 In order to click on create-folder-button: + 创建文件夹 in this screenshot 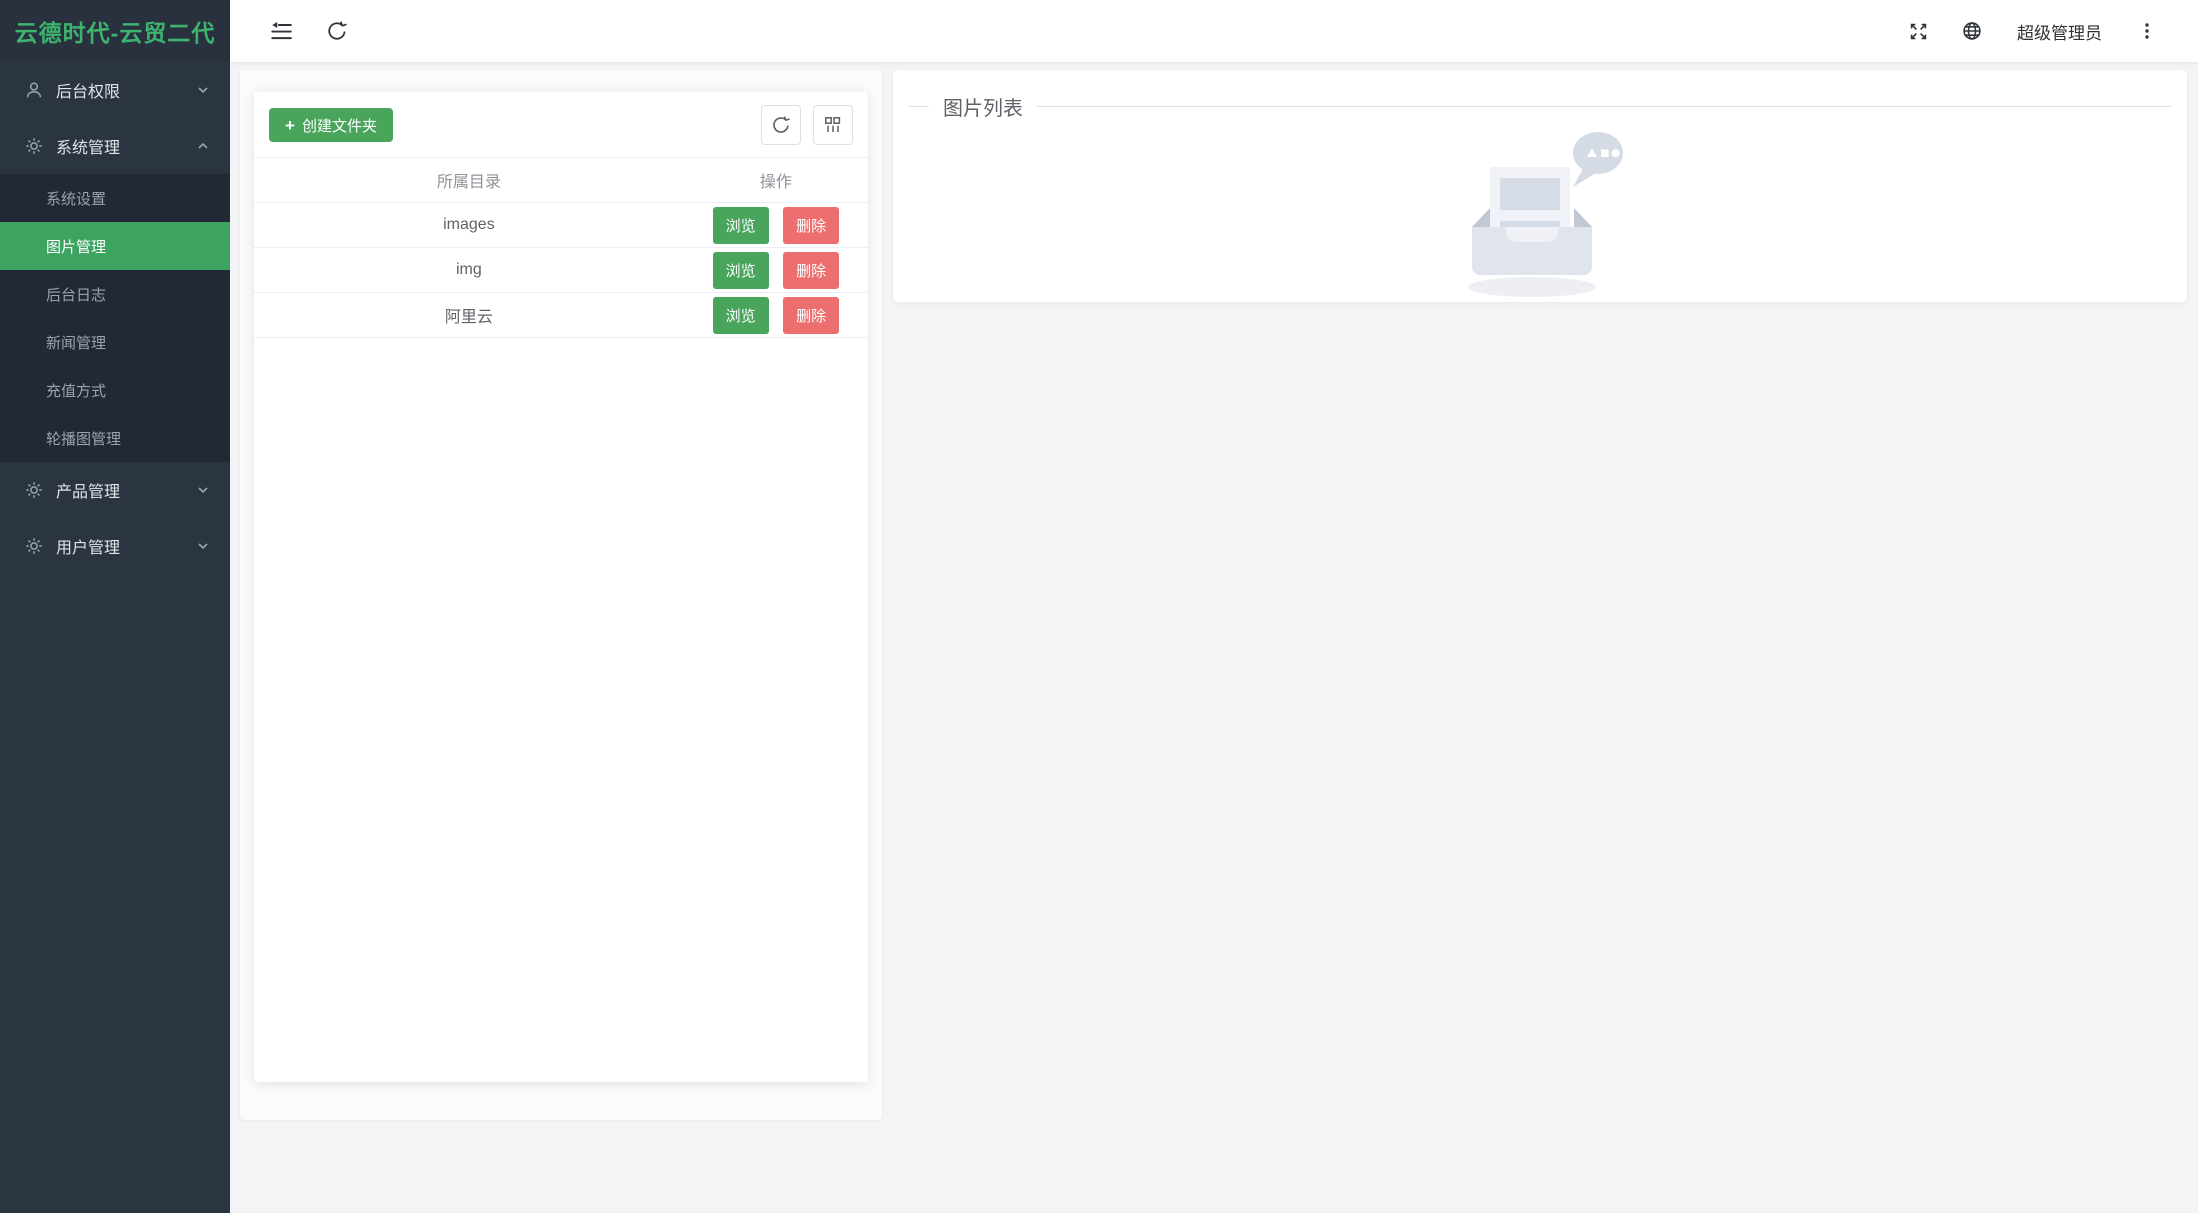, I will do `click(331, 125)`.